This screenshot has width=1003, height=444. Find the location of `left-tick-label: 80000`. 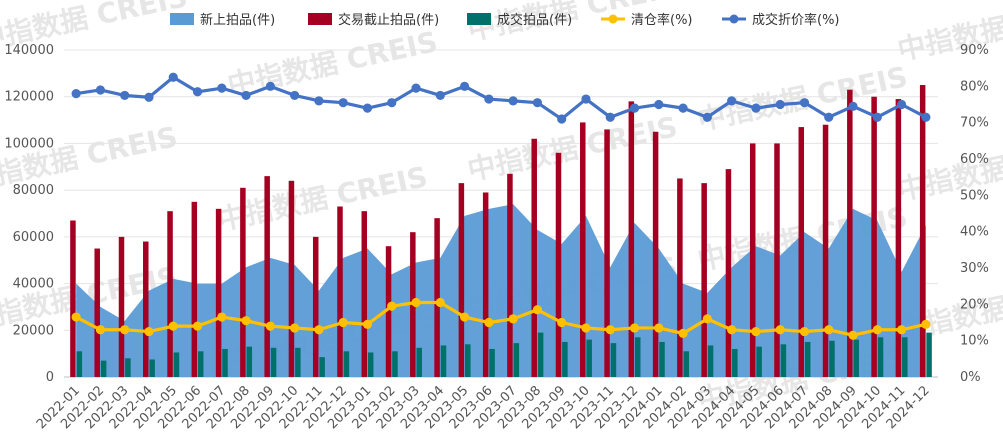

left-tick-label: 80000 is located at coordinates (33, 190).